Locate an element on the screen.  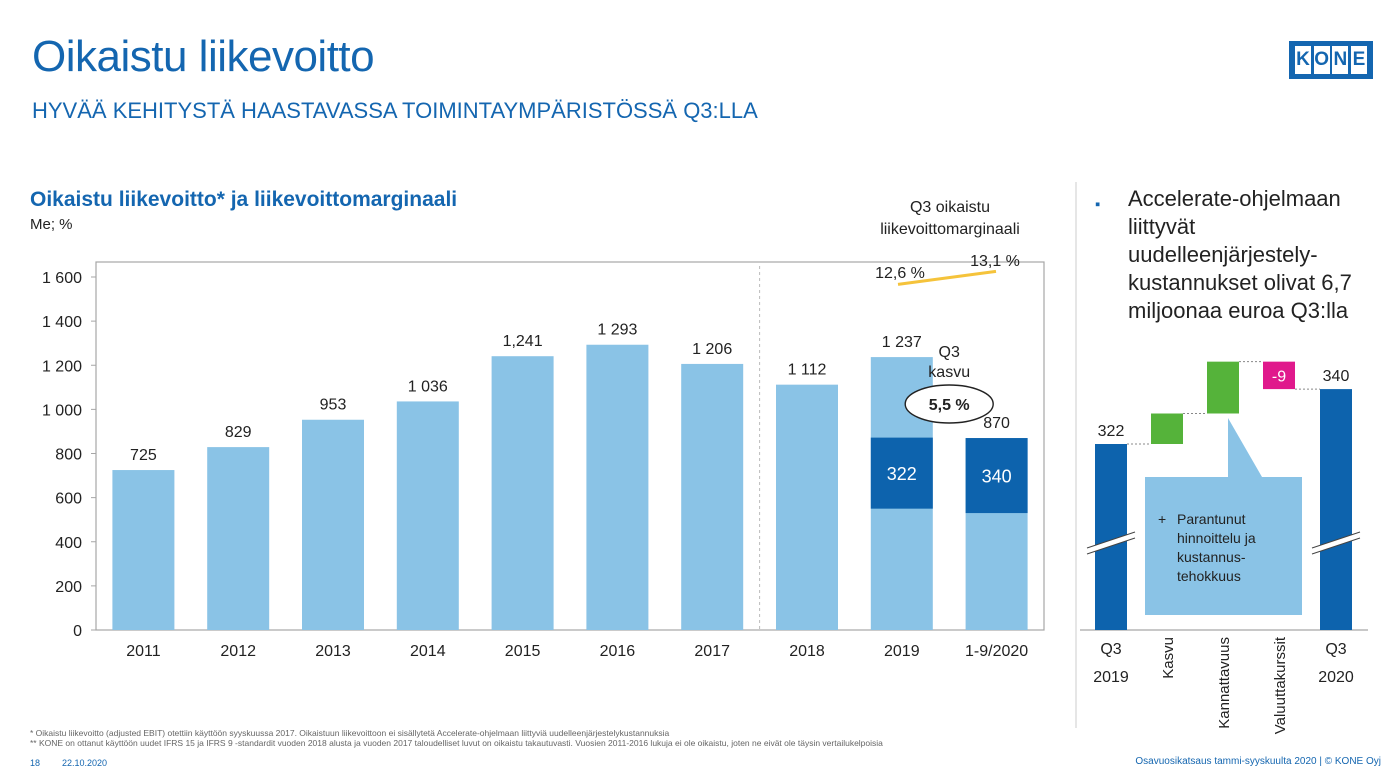
bar-value-label: 829 is located at coordinates (238, 432).